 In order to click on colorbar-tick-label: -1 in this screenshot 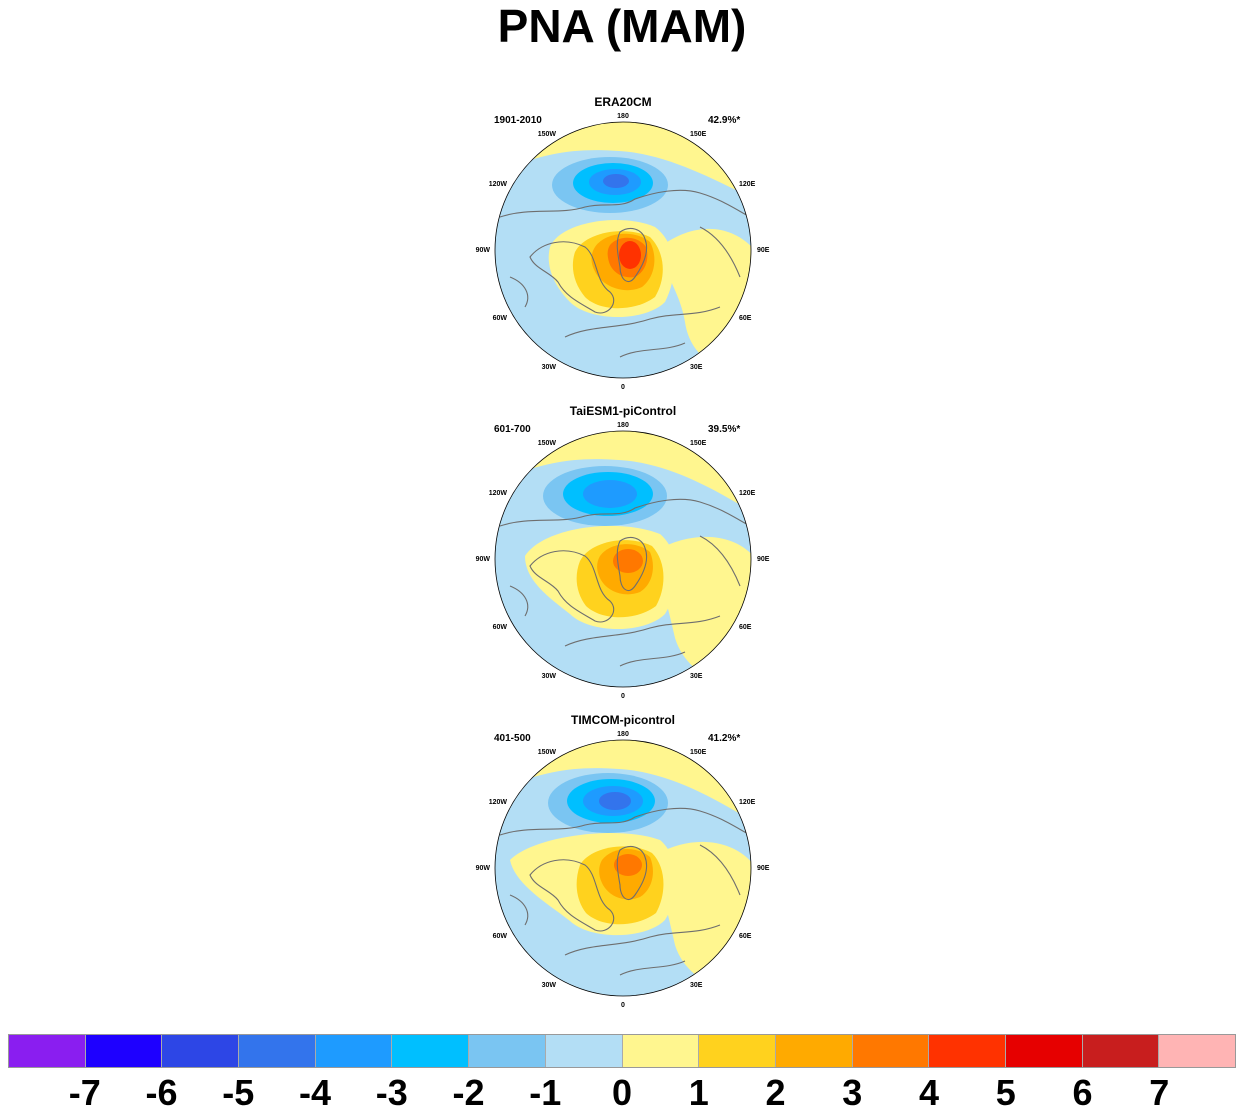, I will do `click(545, 1092)`.